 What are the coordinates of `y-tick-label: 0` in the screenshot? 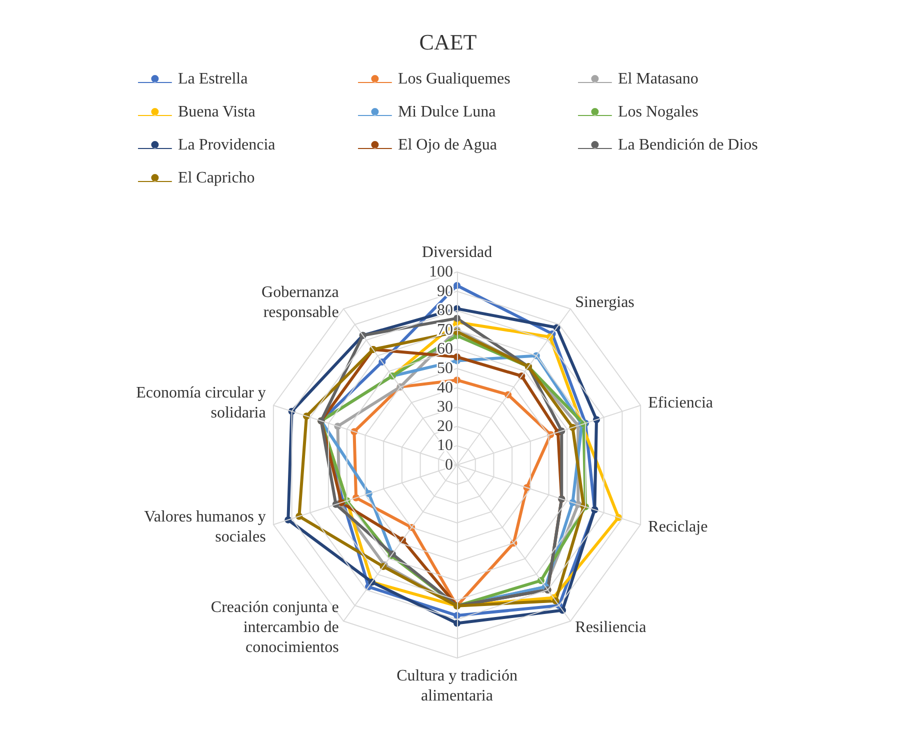 It's located at (449, 465).